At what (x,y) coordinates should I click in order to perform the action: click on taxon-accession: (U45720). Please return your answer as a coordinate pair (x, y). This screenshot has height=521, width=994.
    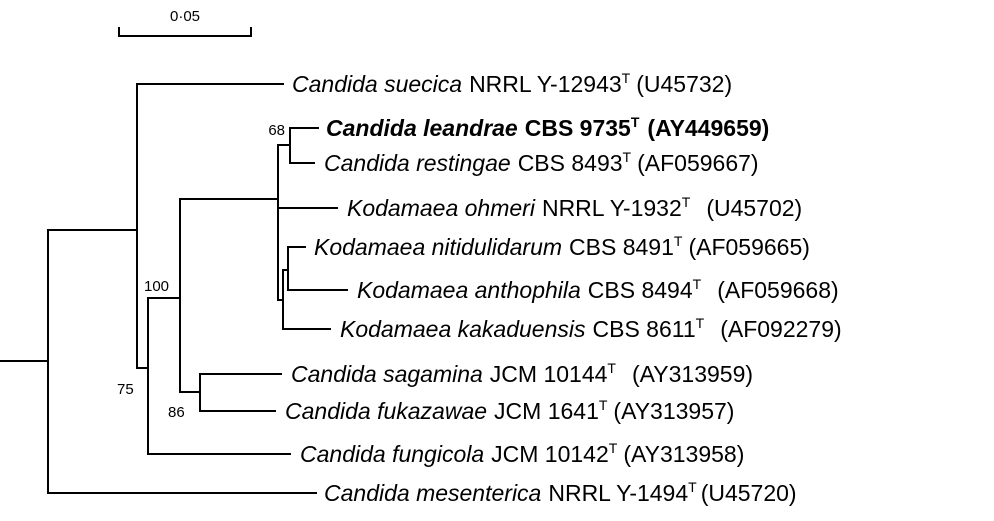
    Looking at the image, I should click on (749, 493).